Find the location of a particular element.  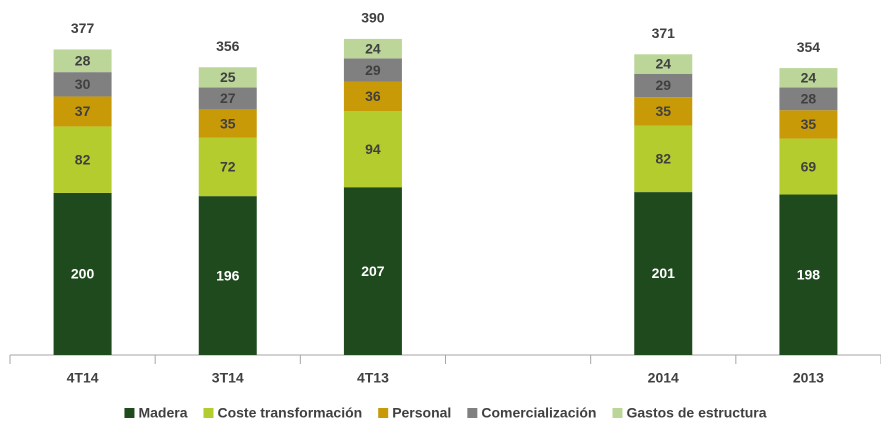

total-label: 390 is located at coordinates (373, 18).